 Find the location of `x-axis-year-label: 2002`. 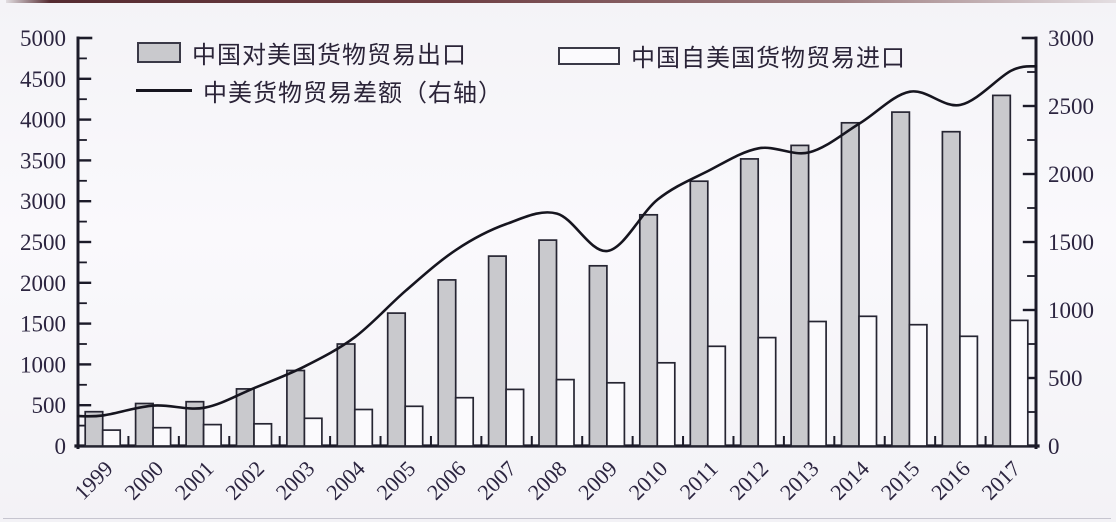

x-axis-year-label: 2002 is located at coordinates (244, 480).